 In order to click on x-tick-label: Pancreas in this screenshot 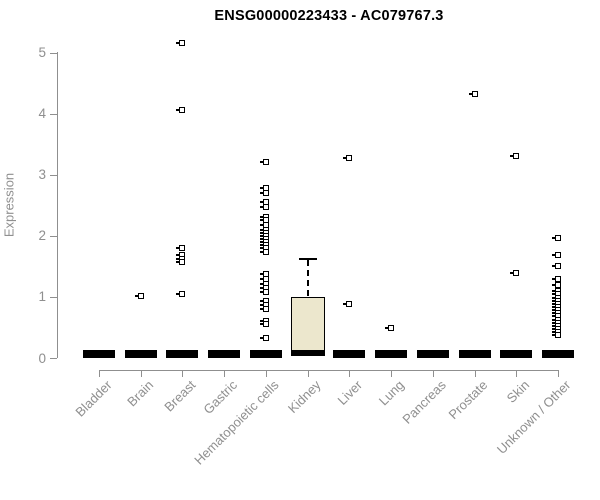, I will do `click(424, 402)`.